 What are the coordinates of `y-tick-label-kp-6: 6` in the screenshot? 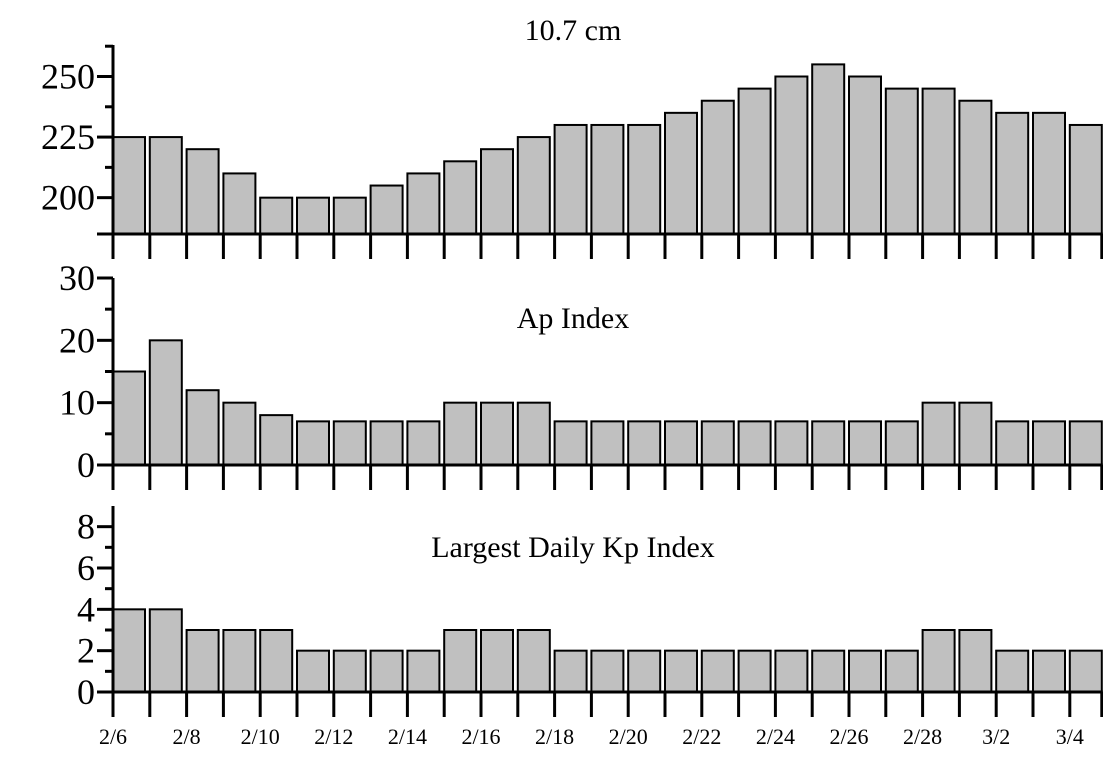 It's located at (86, 568).